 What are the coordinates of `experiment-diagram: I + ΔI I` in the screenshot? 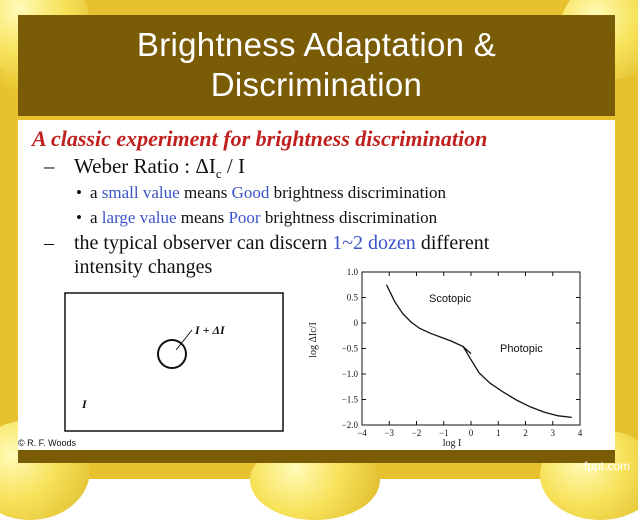 It's located at (174, 362).